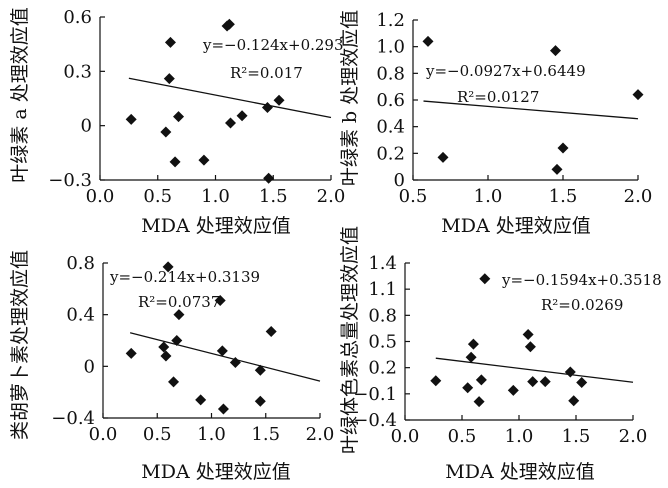  I want to click on r-squared-label: R²=0.0737, so click(179, 302).